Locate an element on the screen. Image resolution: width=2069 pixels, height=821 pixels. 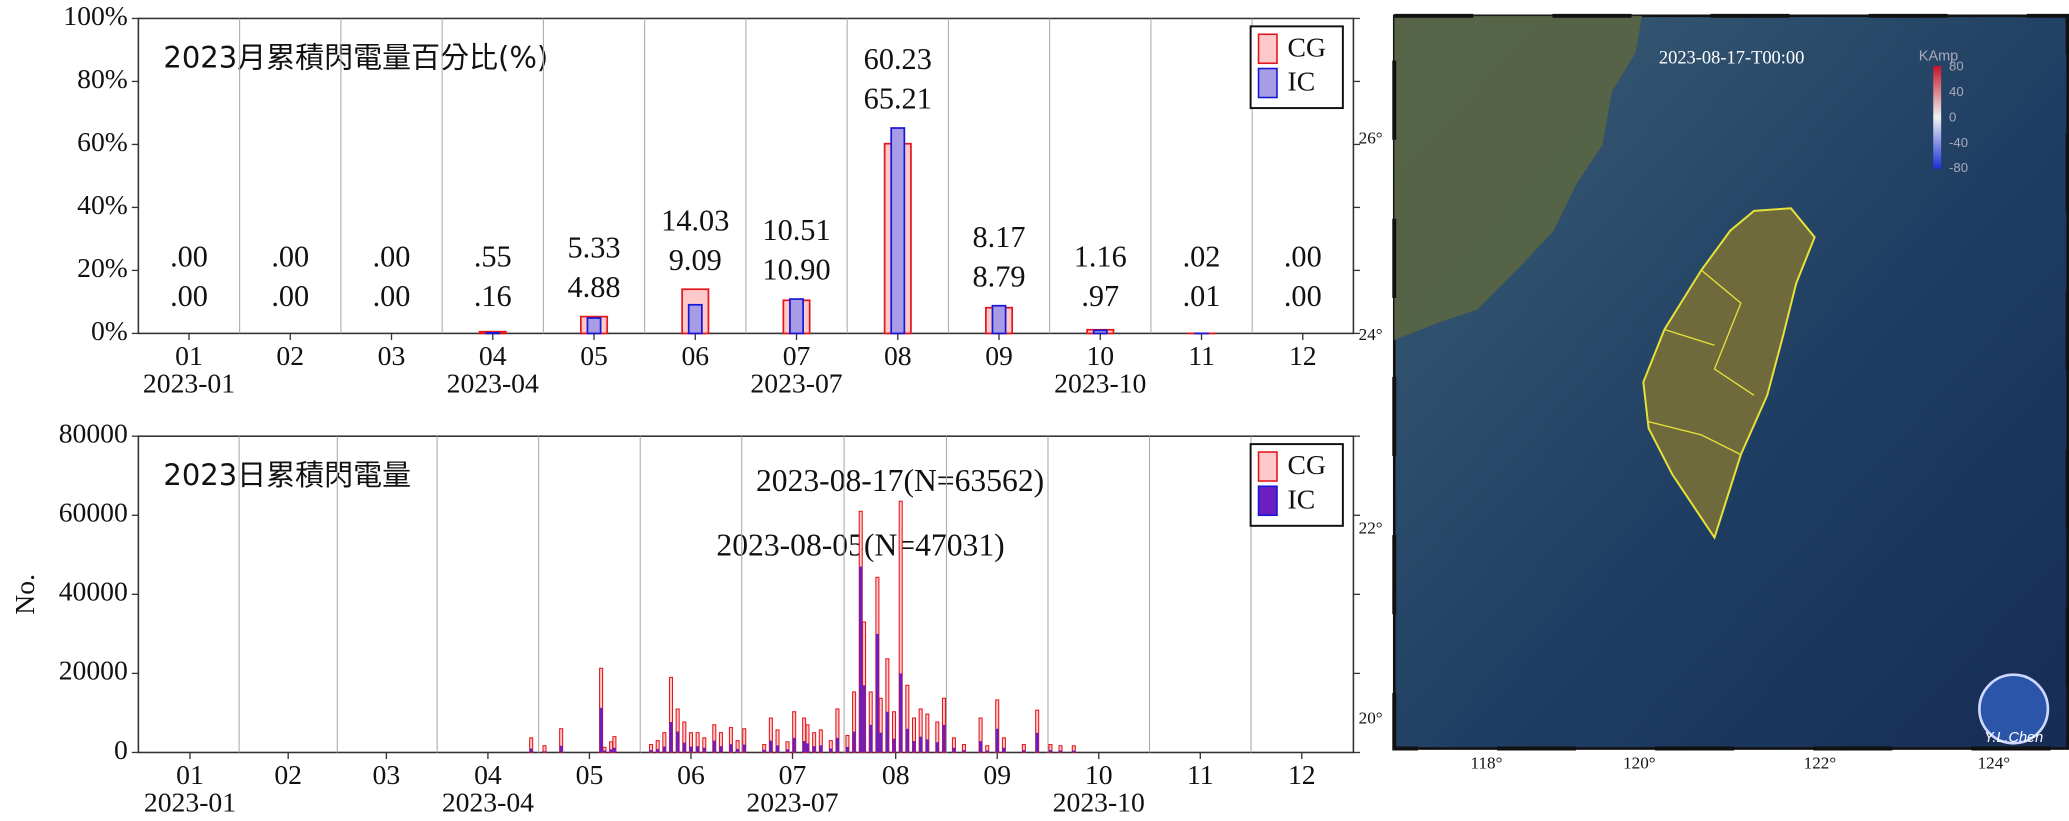
colorbar is located at coordinates (1937, 117).